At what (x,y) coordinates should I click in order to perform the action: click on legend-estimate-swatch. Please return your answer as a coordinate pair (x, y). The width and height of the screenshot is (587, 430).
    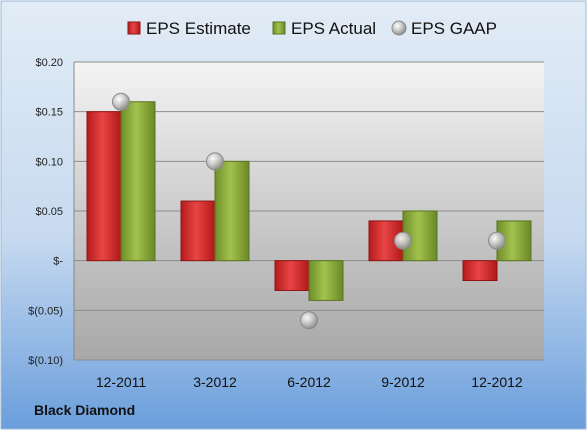
    Looking at the image, I should click on (134, 28).